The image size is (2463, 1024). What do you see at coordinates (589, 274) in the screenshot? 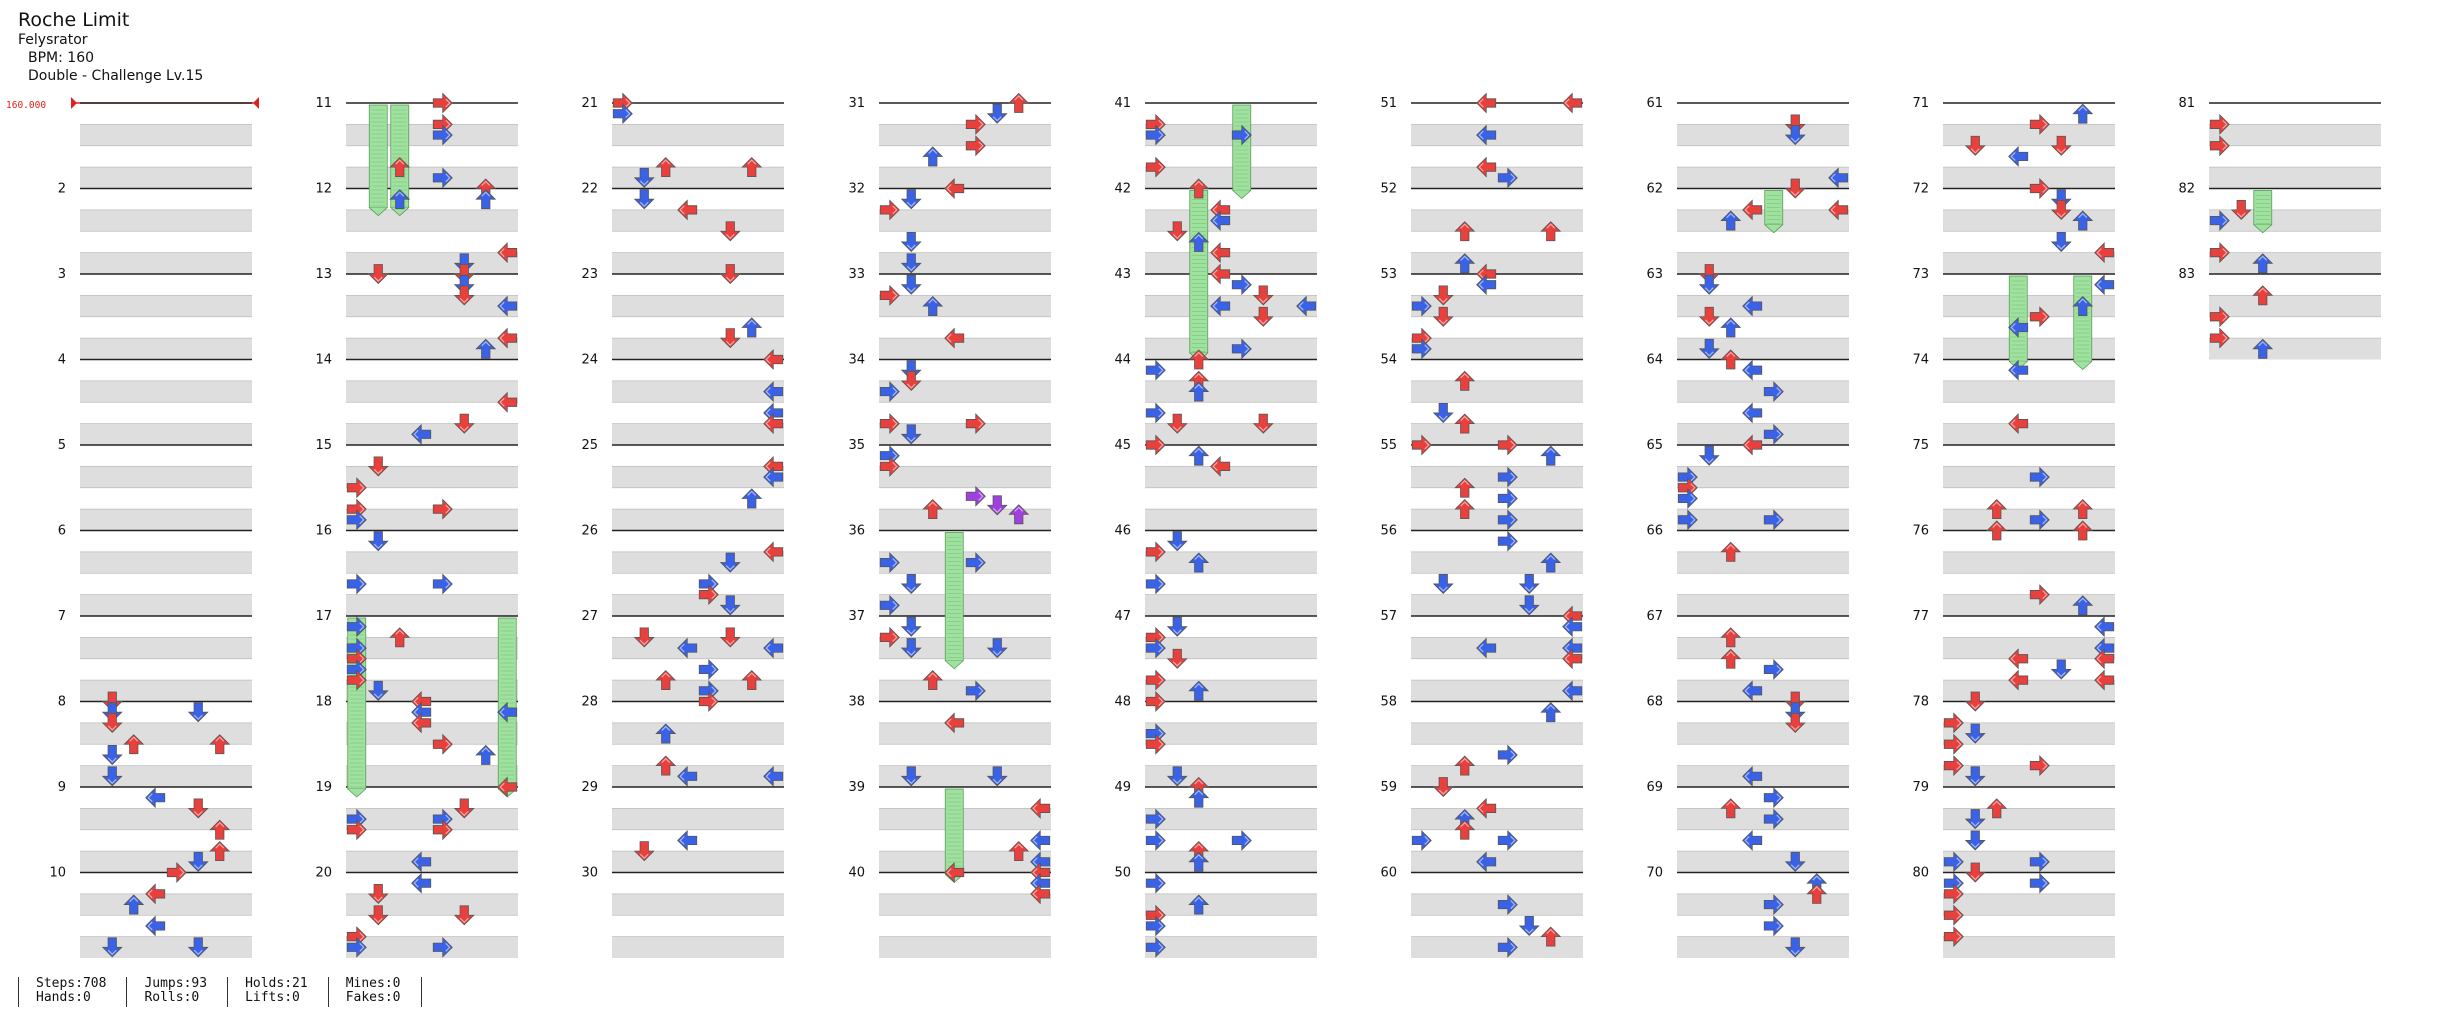
I see `measure-number: 23` at bounding box center [589, 274].